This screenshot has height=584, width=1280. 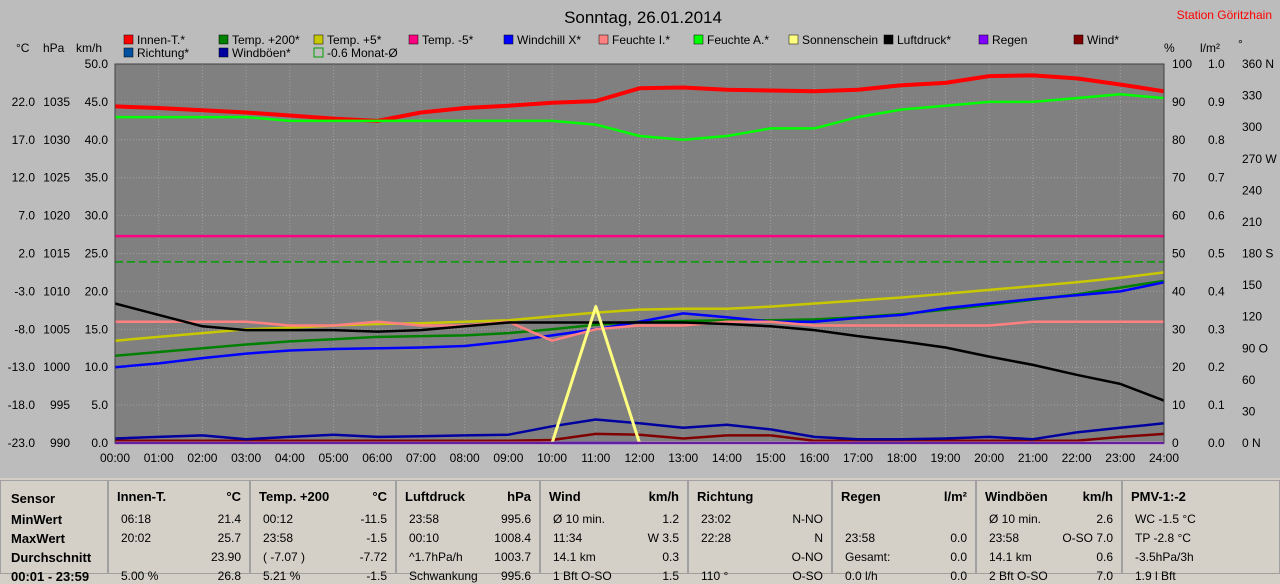 What do you see at coordinates (202, 458) in the screenshot?
I see `tick-label-time: 02:00` at bounding box center [202, 458].